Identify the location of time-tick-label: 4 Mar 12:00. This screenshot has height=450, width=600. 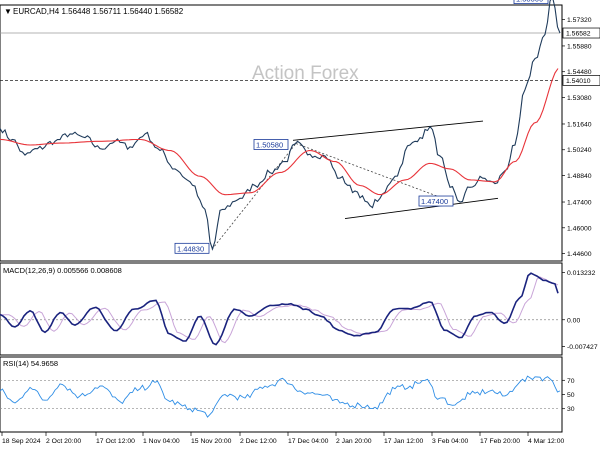
(546, 441).